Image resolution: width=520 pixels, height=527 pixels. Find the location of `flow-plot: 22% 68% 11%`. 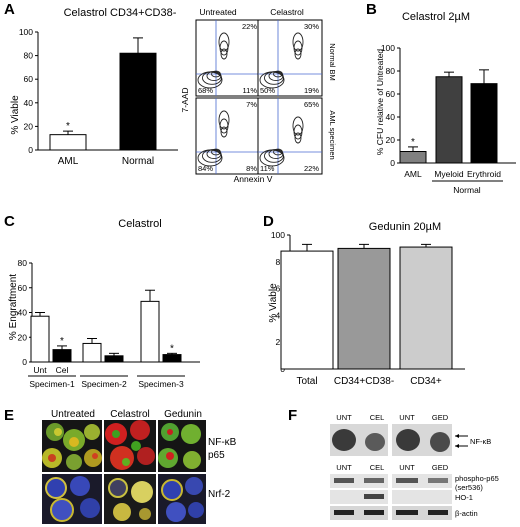

flow-plot: 22% 68% 11% is located at coordinates (228, 58).